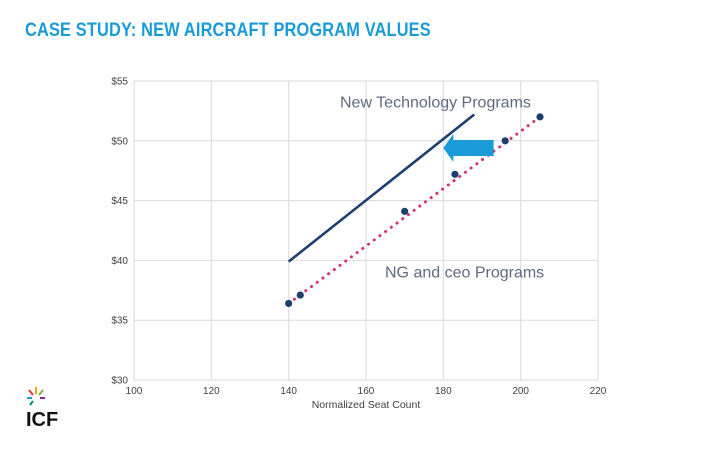  I want to click on page-title: CASE STUDY: NEW AIRCRAFT PROGRAM VALUES, so click(228, 30).